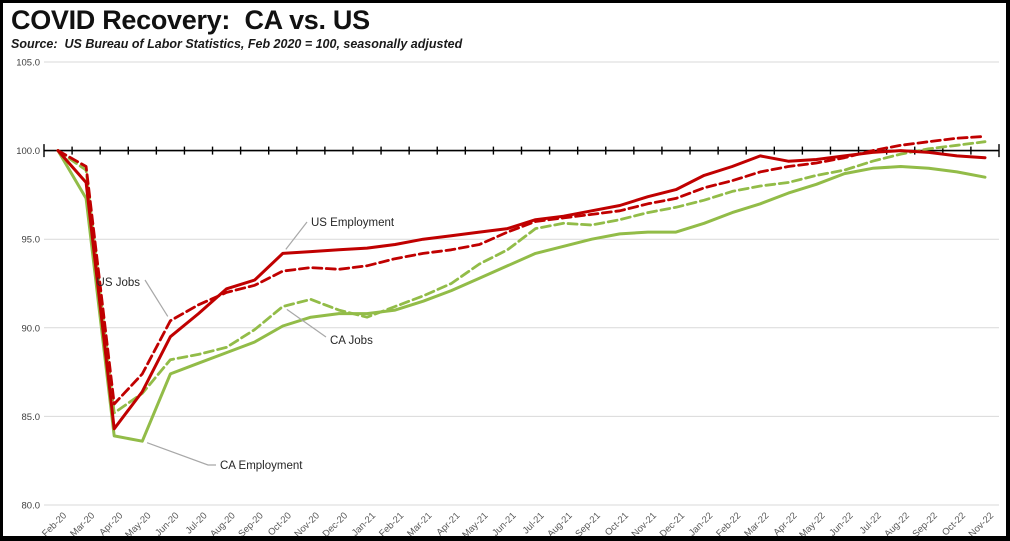 The height and width of the screenshot is (541, 1010). What do you see at coordinates (786, 524) in the screenshot?
I see `x-tick-label: Apr-22` at bounding box center [786, 524].